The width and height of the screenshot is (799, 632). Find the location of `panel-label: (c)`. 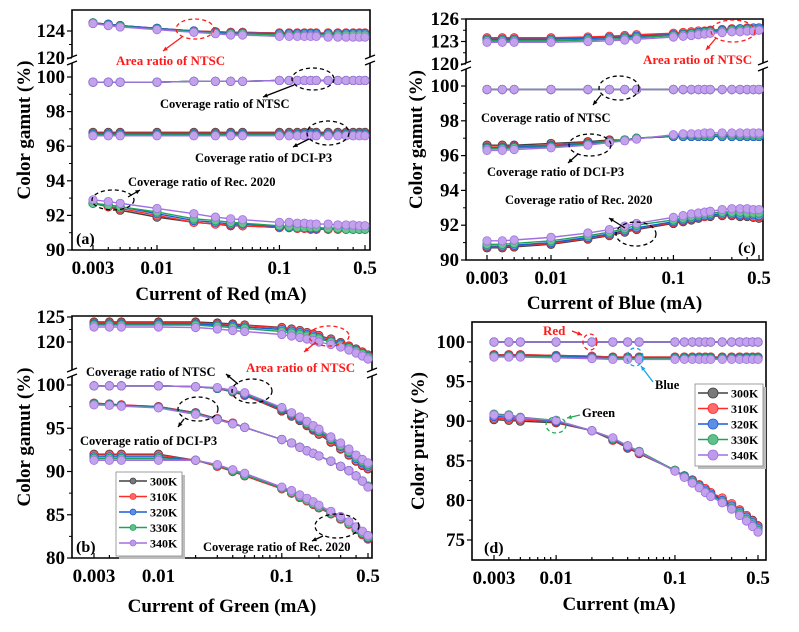

panel-label: (c) is located at coordinates (747, 248).